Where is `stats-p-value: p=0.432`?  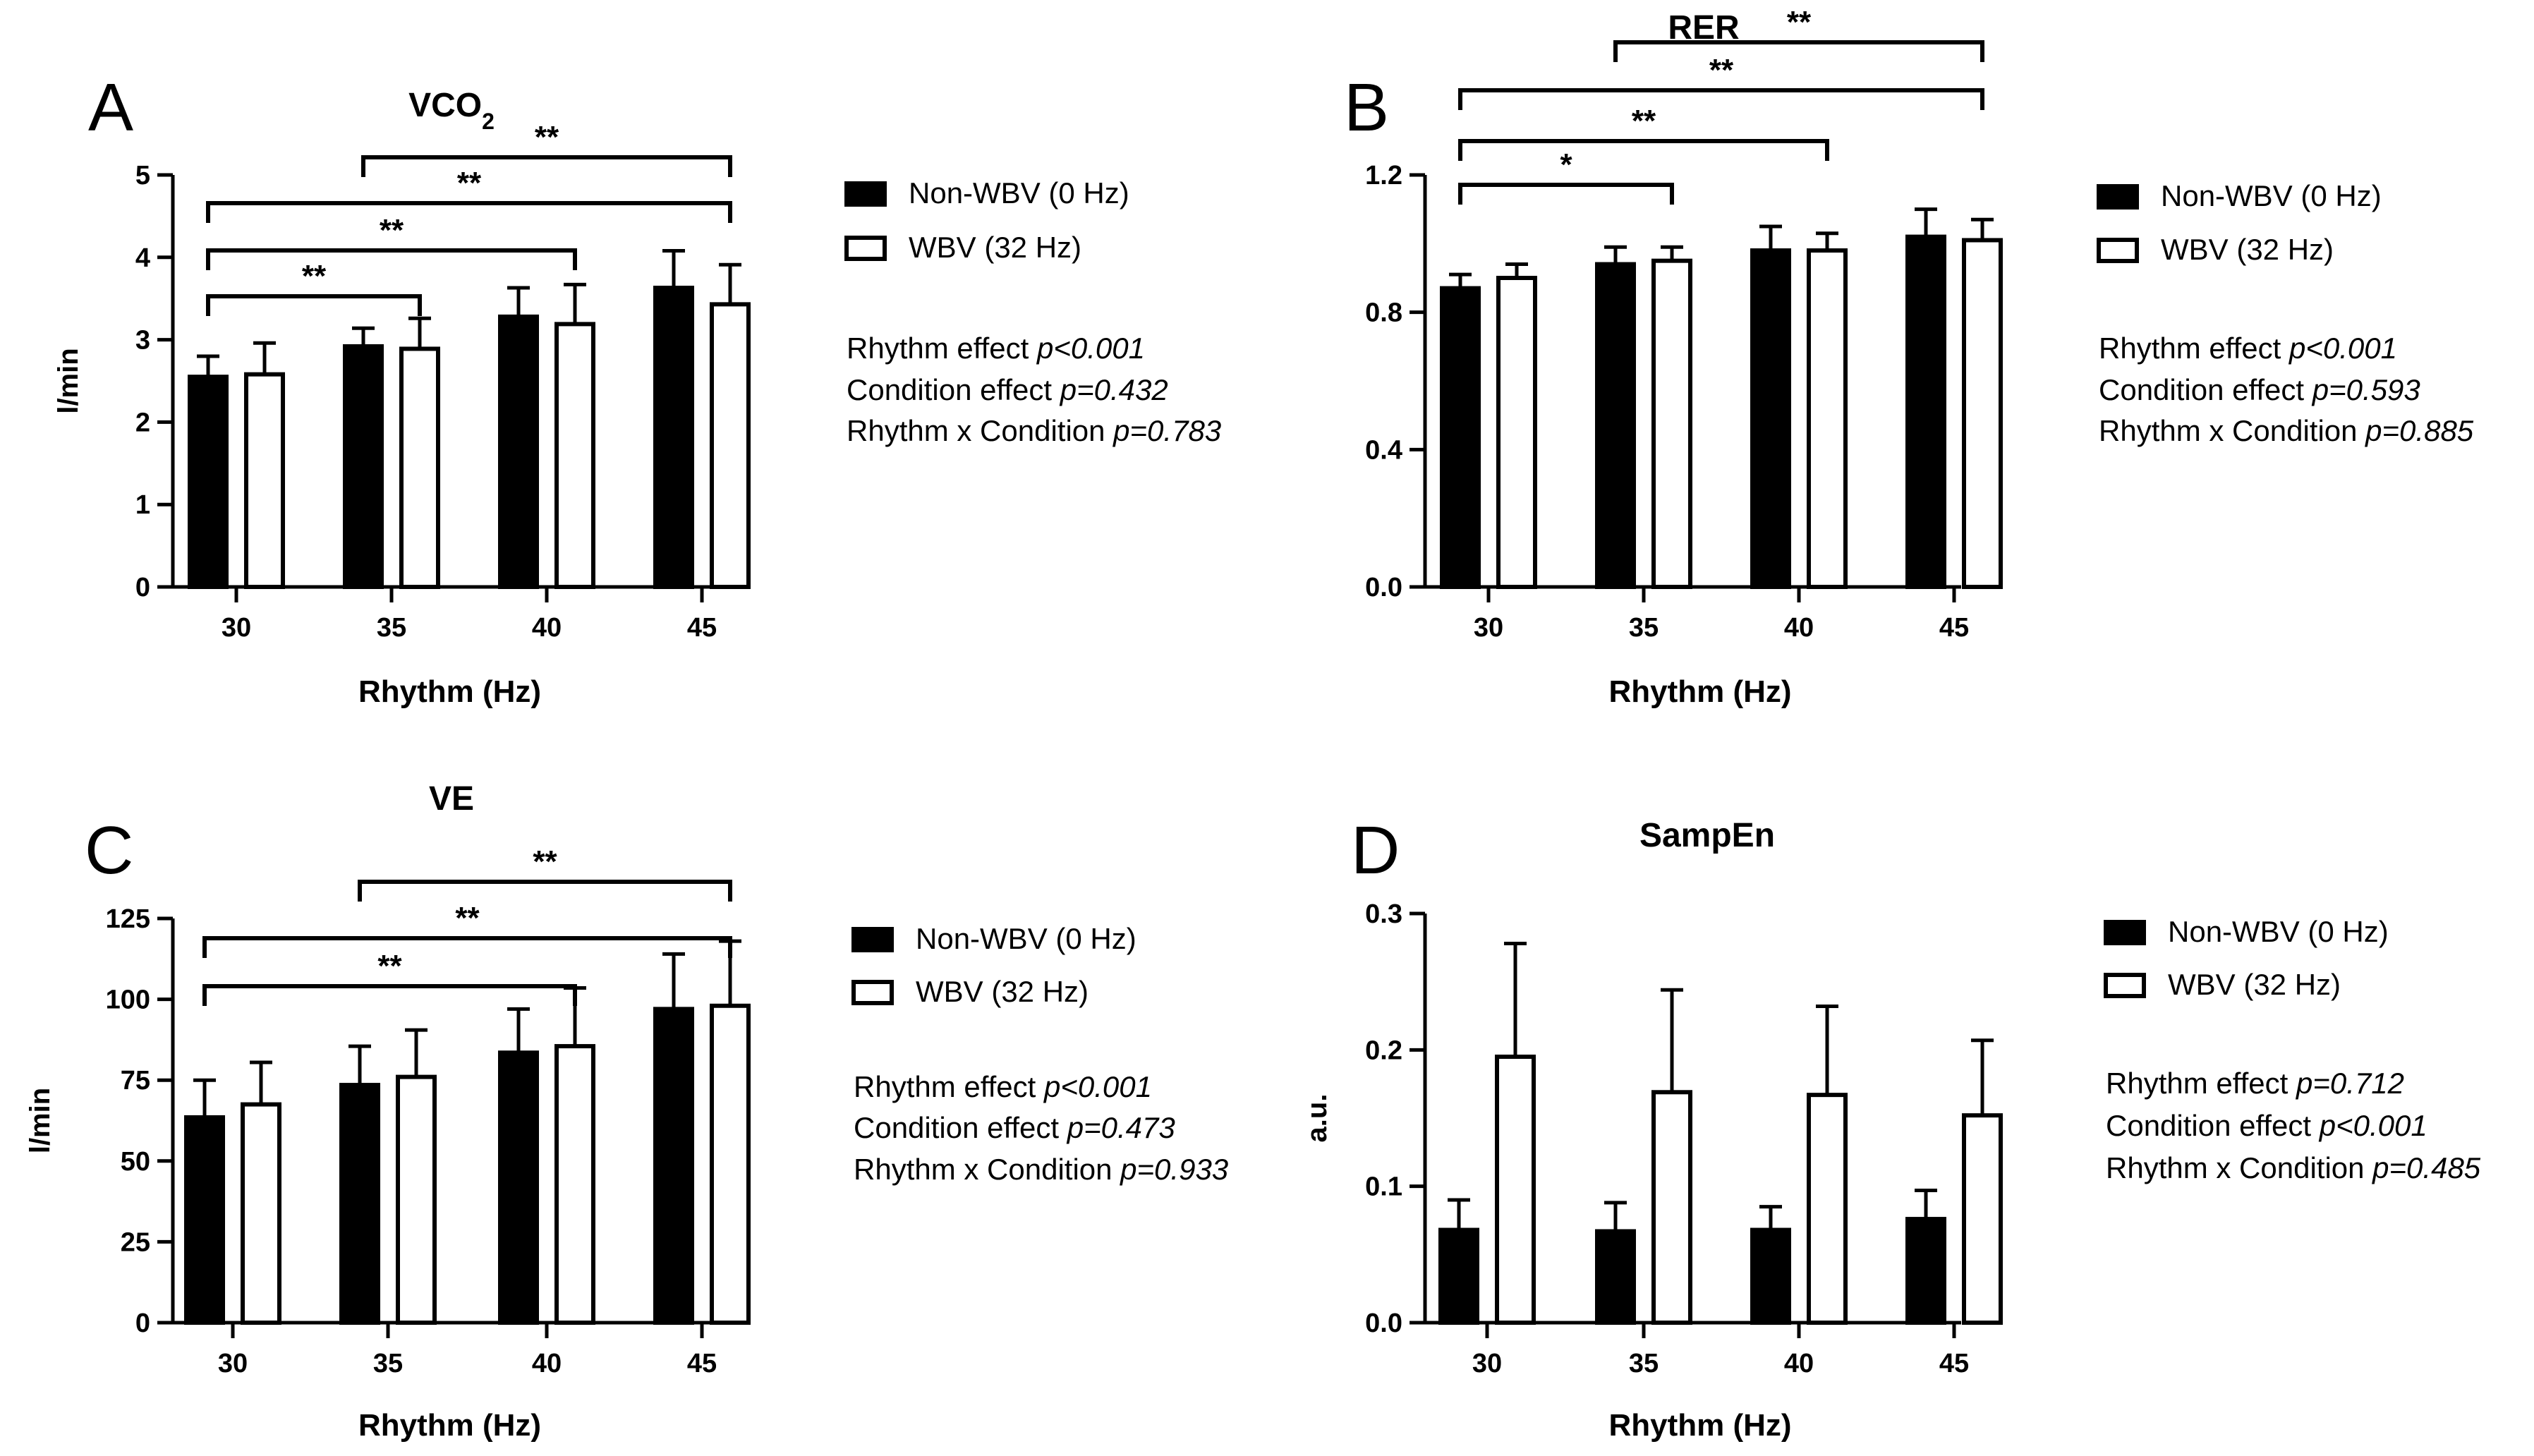
stats-p-value: p=0.432 is located at coordinates (1114, 389).